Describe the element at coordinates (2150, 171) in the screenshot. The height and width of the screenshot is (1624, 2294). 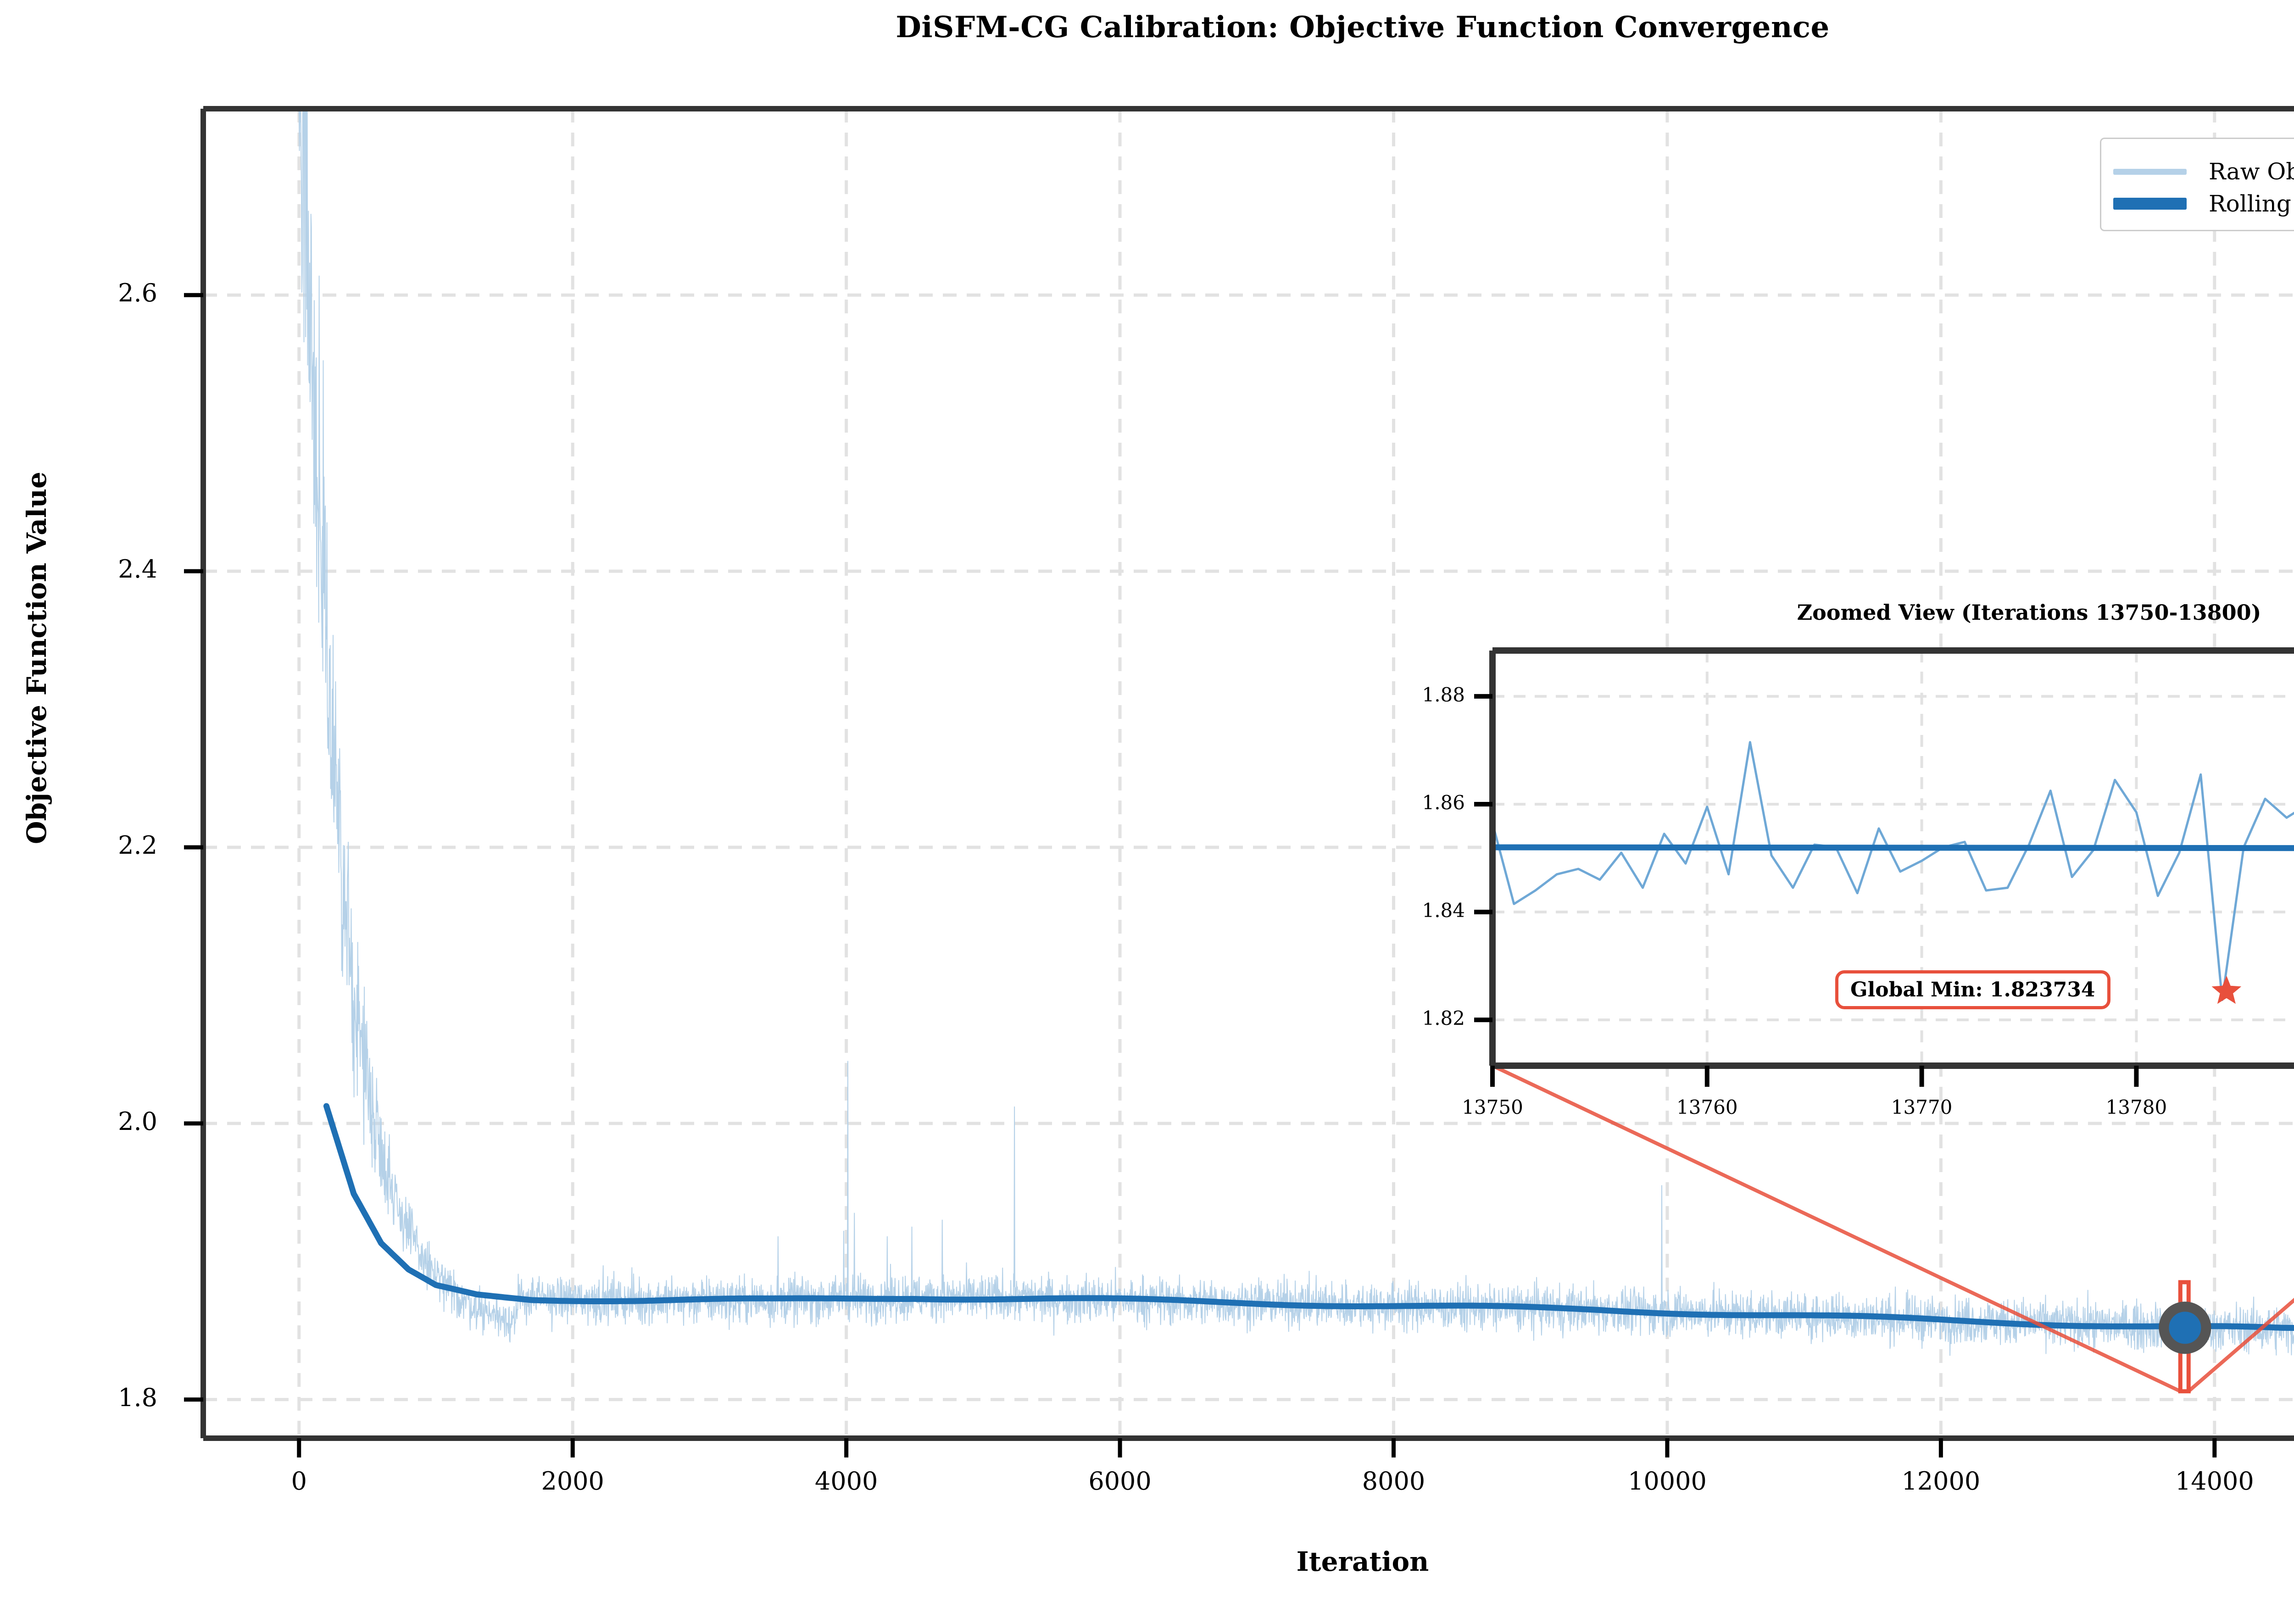
I see `legend-swatch-raw` at that location.